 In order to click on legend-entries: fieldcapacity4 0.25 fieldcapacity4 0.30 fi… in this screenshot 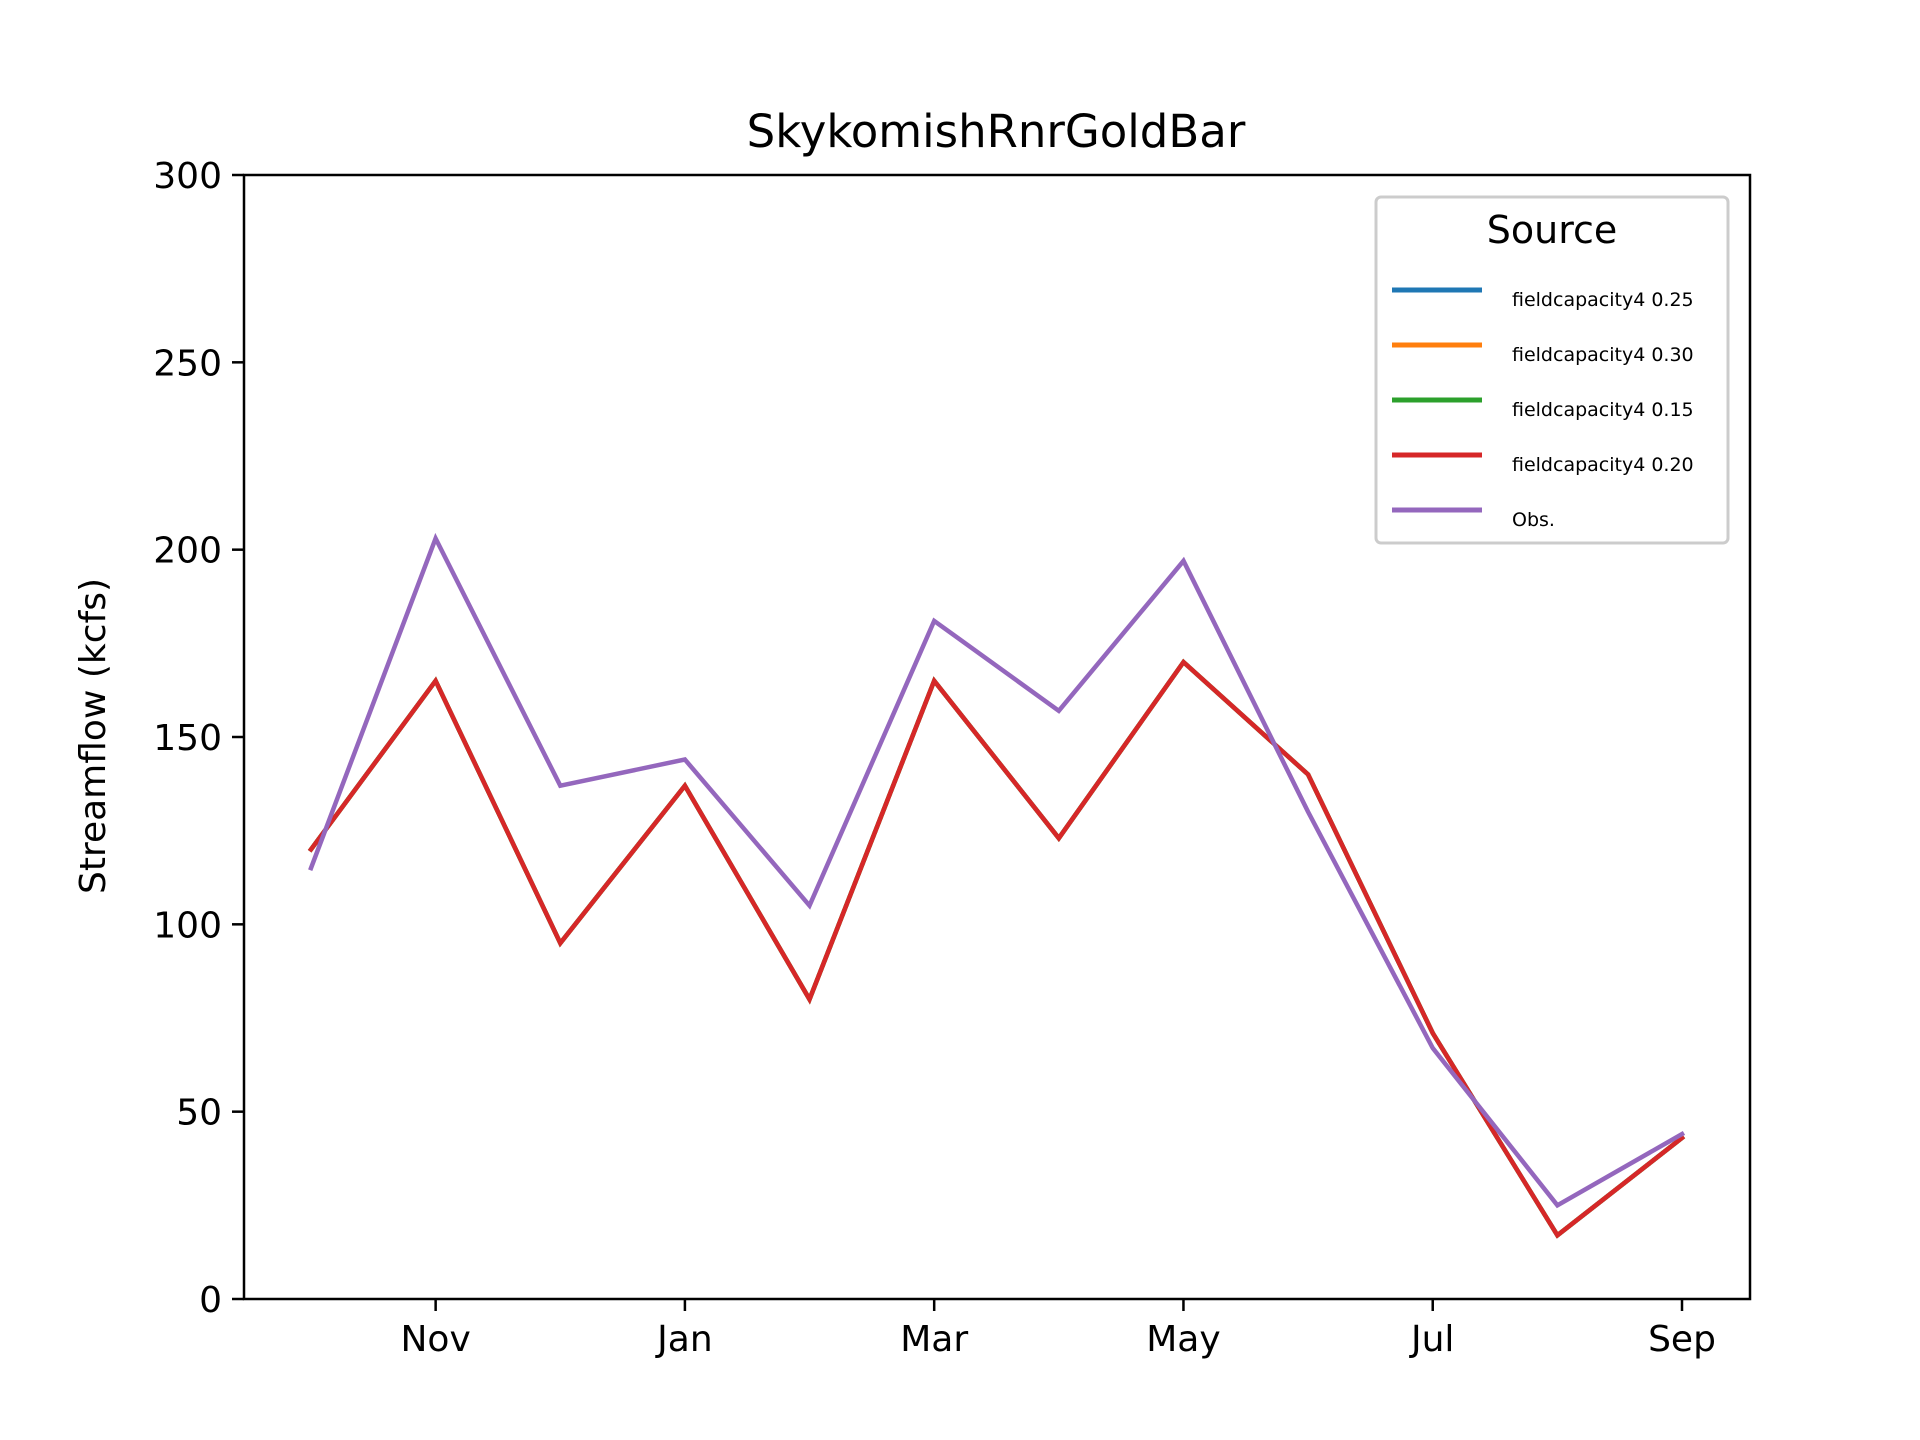, I will do `click(1543, 409)`.